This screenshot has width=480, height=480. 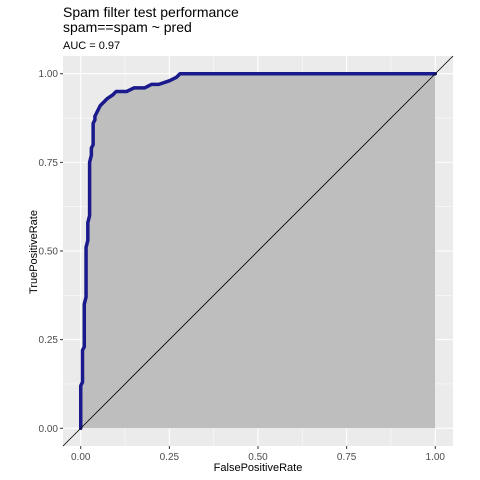 I want to click on y-axis-ticks: 0.00 0.25 0.50 0.75 1.00, so click(x=51, y=252).